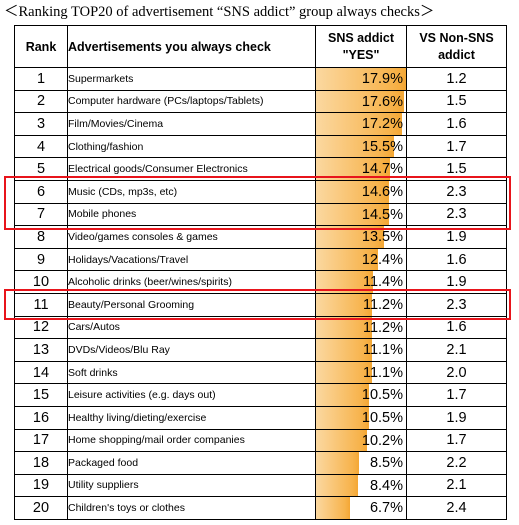 The image size is (519, 525). I want to click on yes-percent-label: 17.6%, so click(382, 101).